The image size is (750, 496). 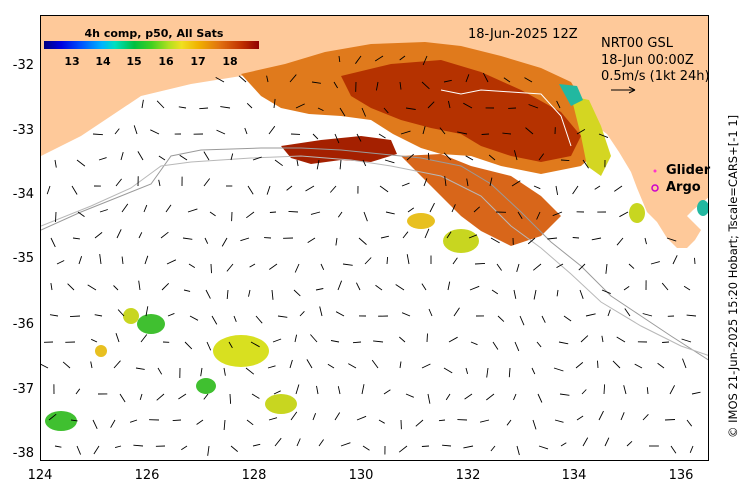 What do you see at coordinates (421, 221) in the screenshot?
I see `sst-patch` at bounding box center [421, 221].